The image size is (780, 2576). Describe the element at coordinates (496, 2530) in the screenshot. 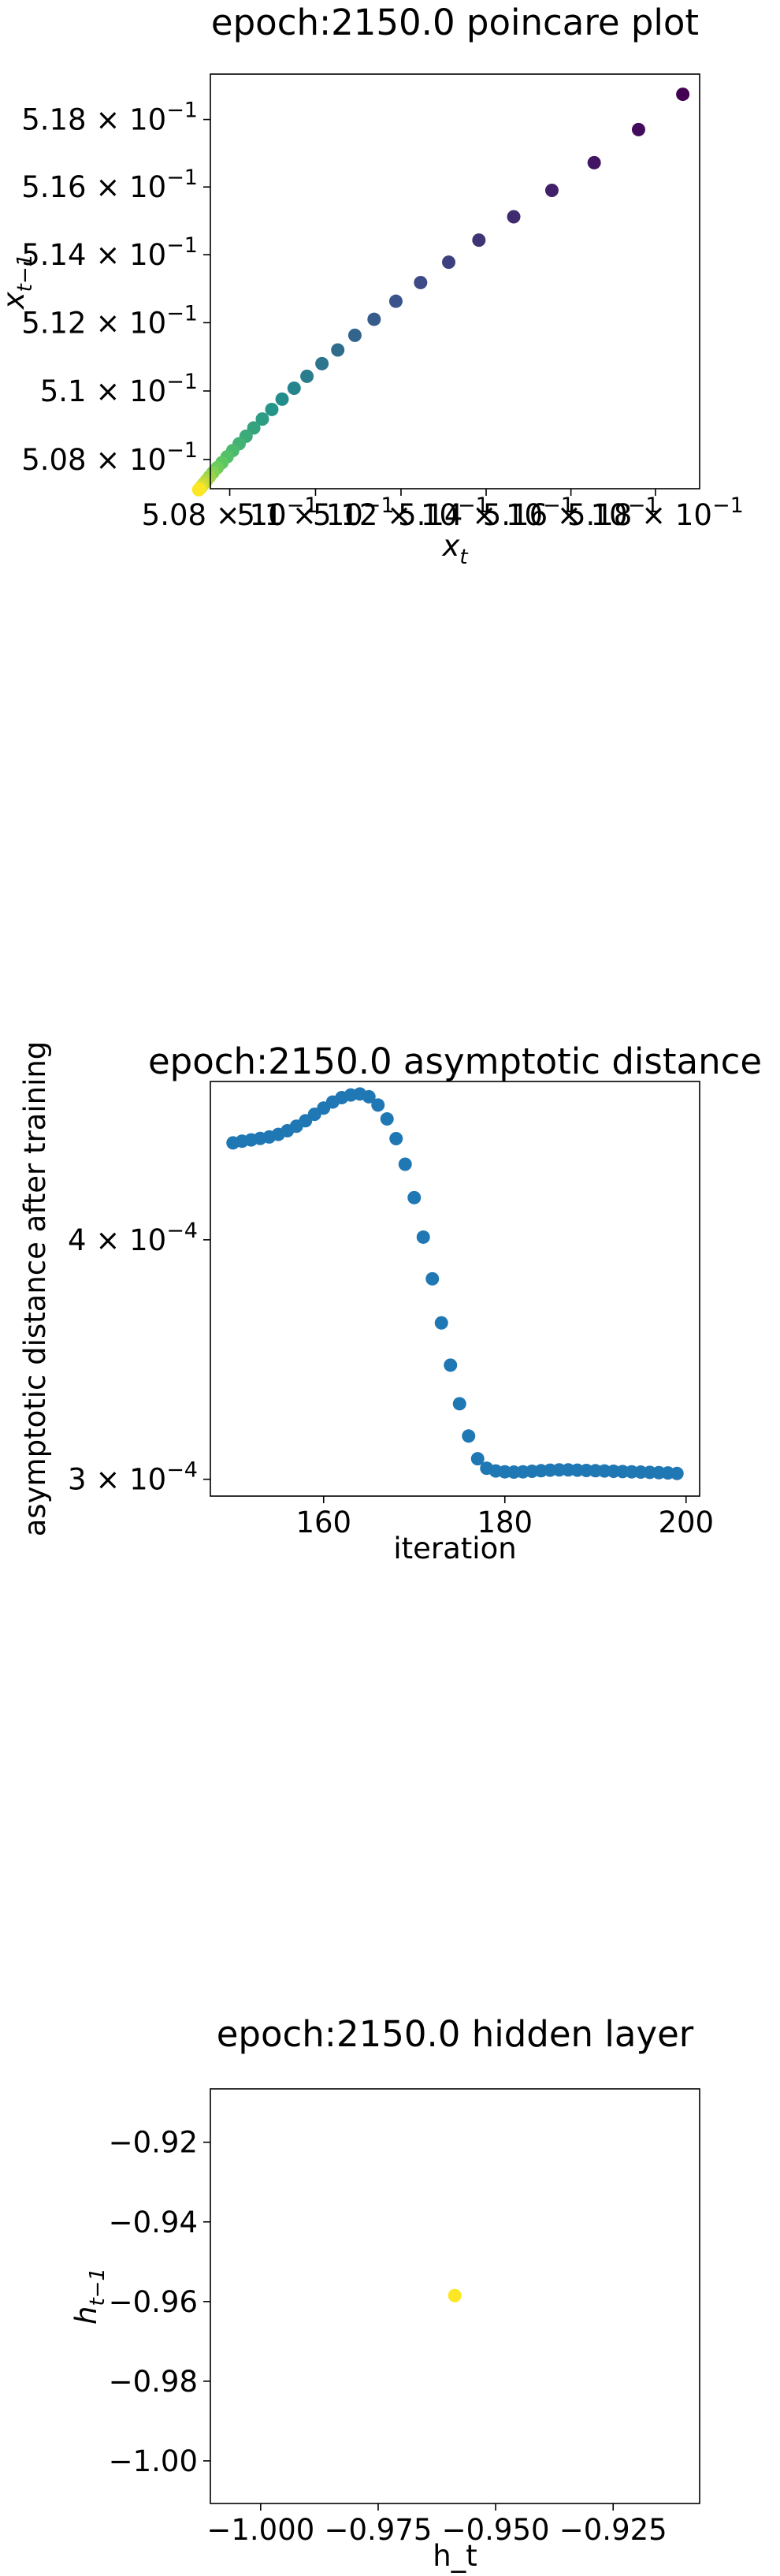

I see `x-tick-label: −0.950` at that location.